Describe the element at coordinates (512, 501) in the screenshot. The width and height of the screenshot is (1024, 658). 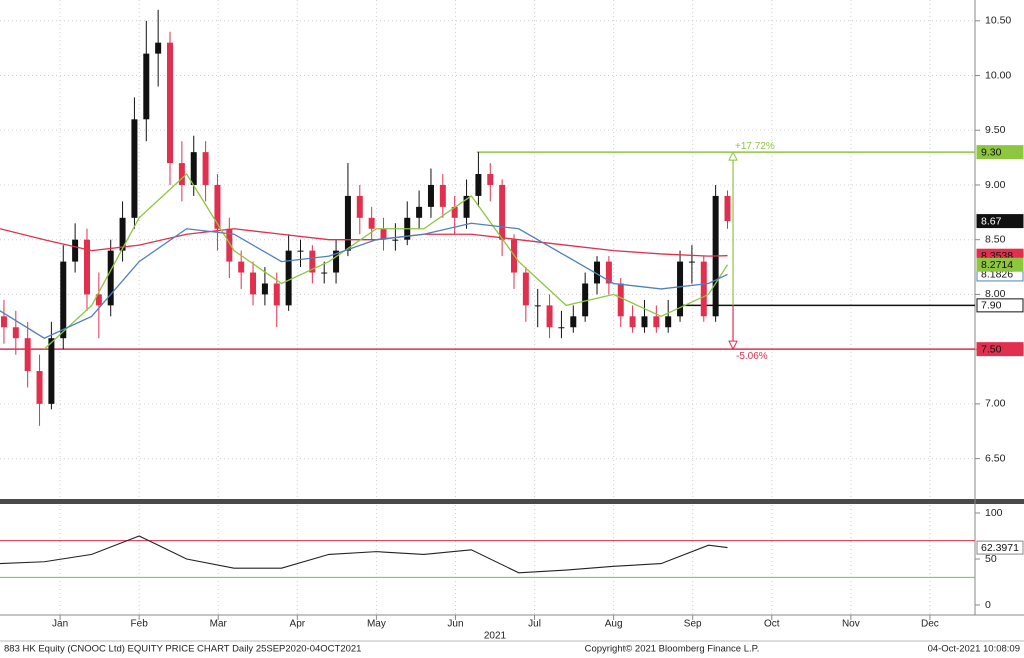
I see `panel-separator` at that location.